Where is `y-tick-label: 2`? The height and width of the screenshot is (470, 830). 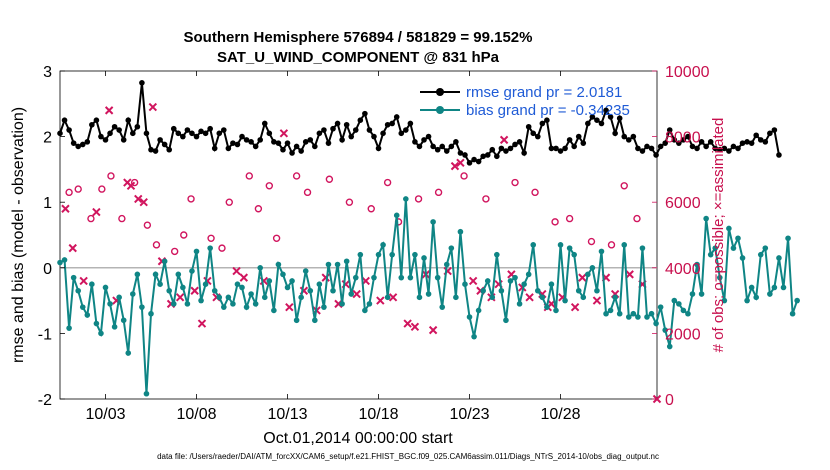
y-tick-label: 2 is located at coordinates (47, 138).